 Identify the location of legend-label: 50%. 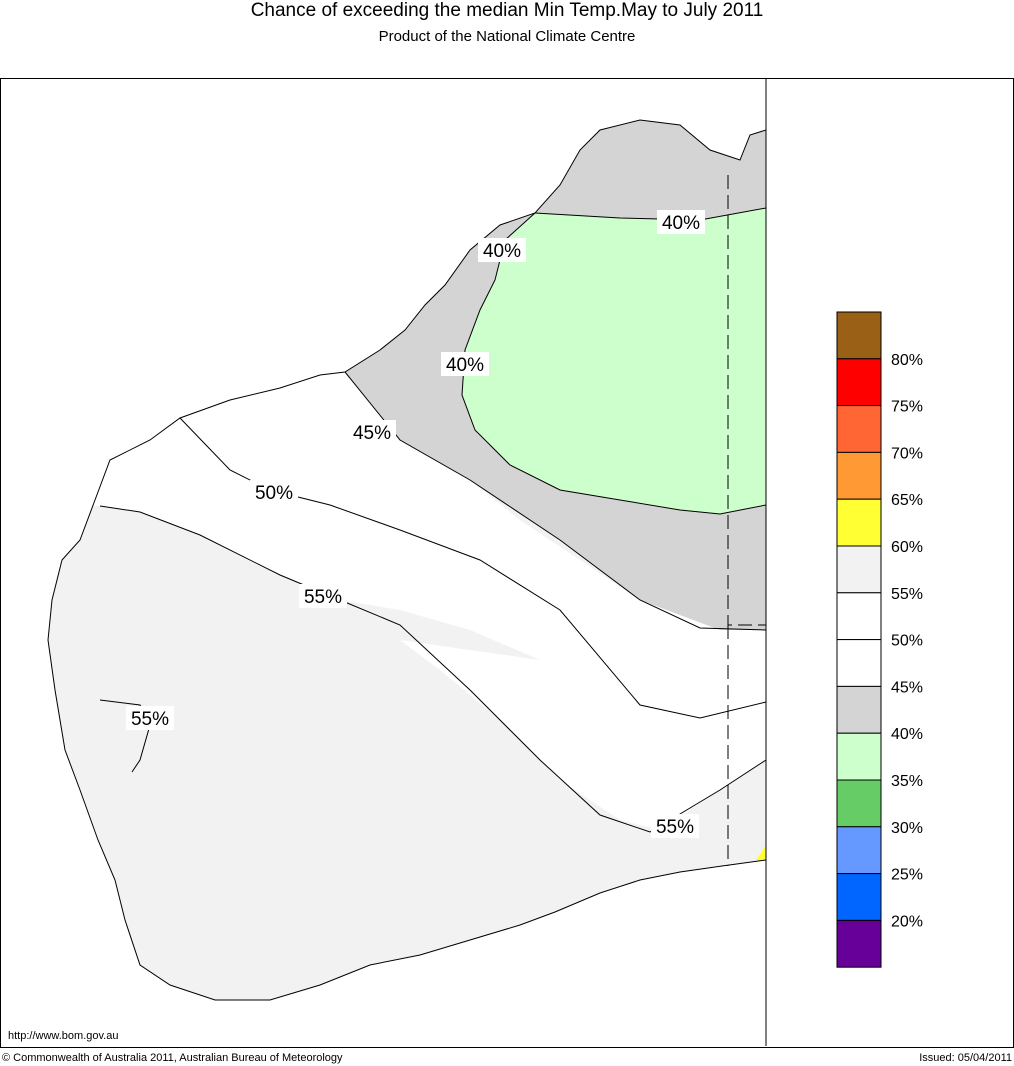
(907, 641).